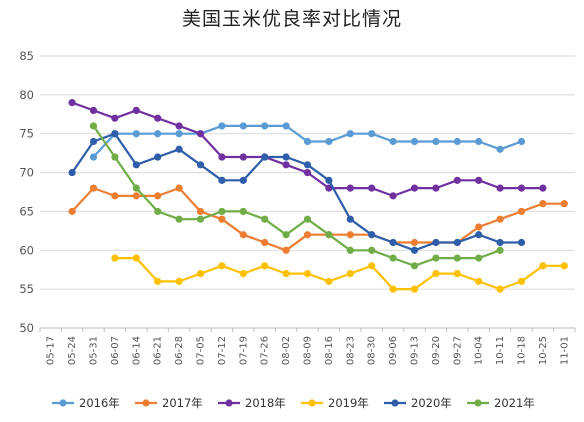 This screenshot has width=584, height=422. I want to click on x-tick-label: 07-05, so click(201, 350).